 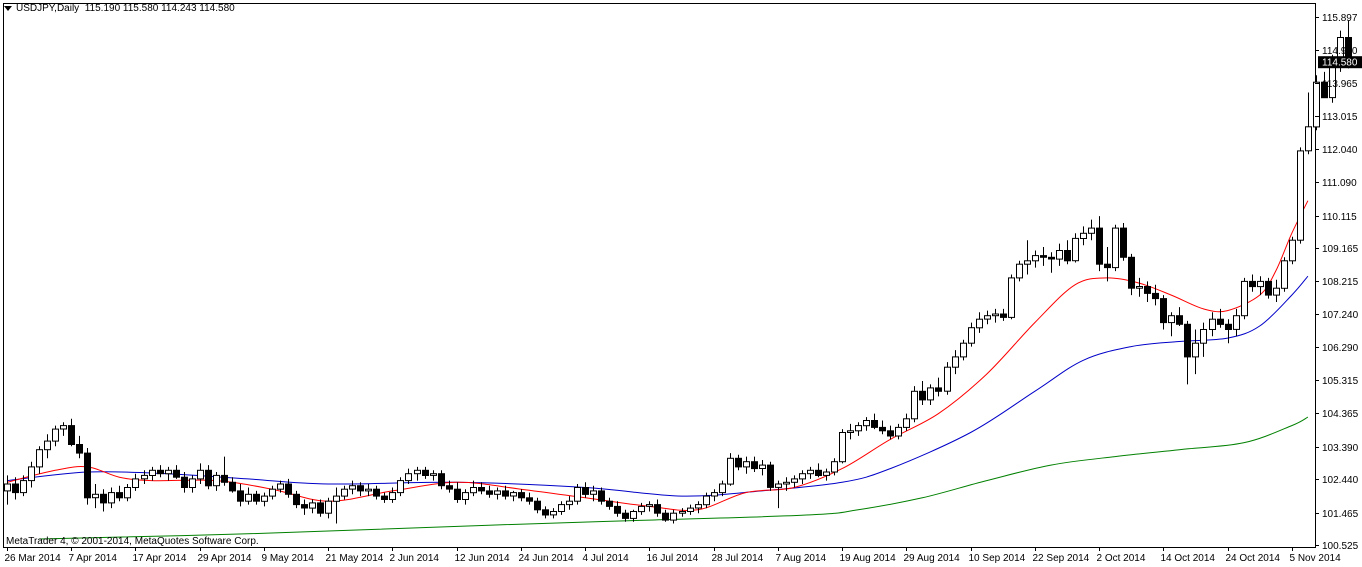 I want to click on x-tick-label: 5 Nov 2014, so click(x=1316, y=558).